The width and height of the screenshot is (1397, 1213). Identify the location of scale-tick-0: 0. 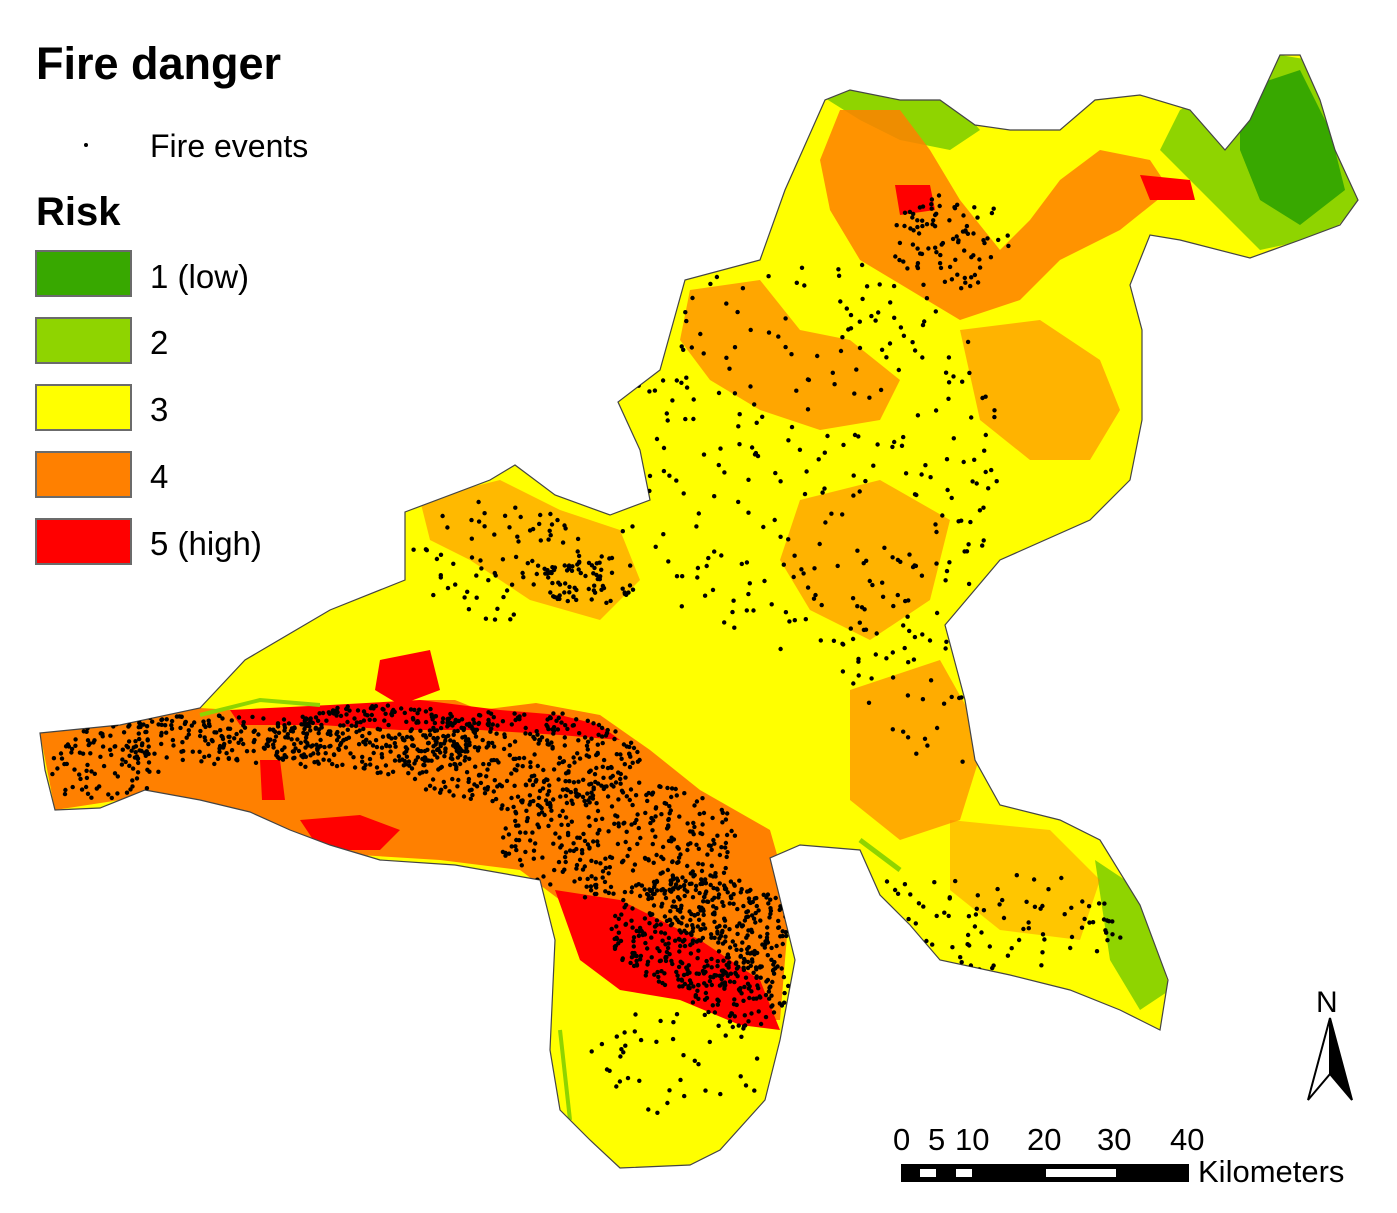
(902, 1139).